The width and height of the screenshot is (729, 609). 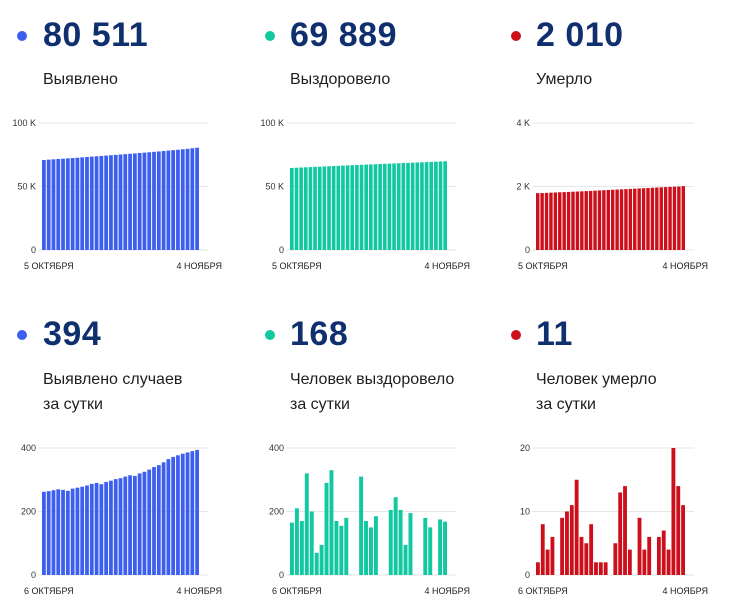 I want to click on y-tick-label: 4 K, so click(x=523, y=123).